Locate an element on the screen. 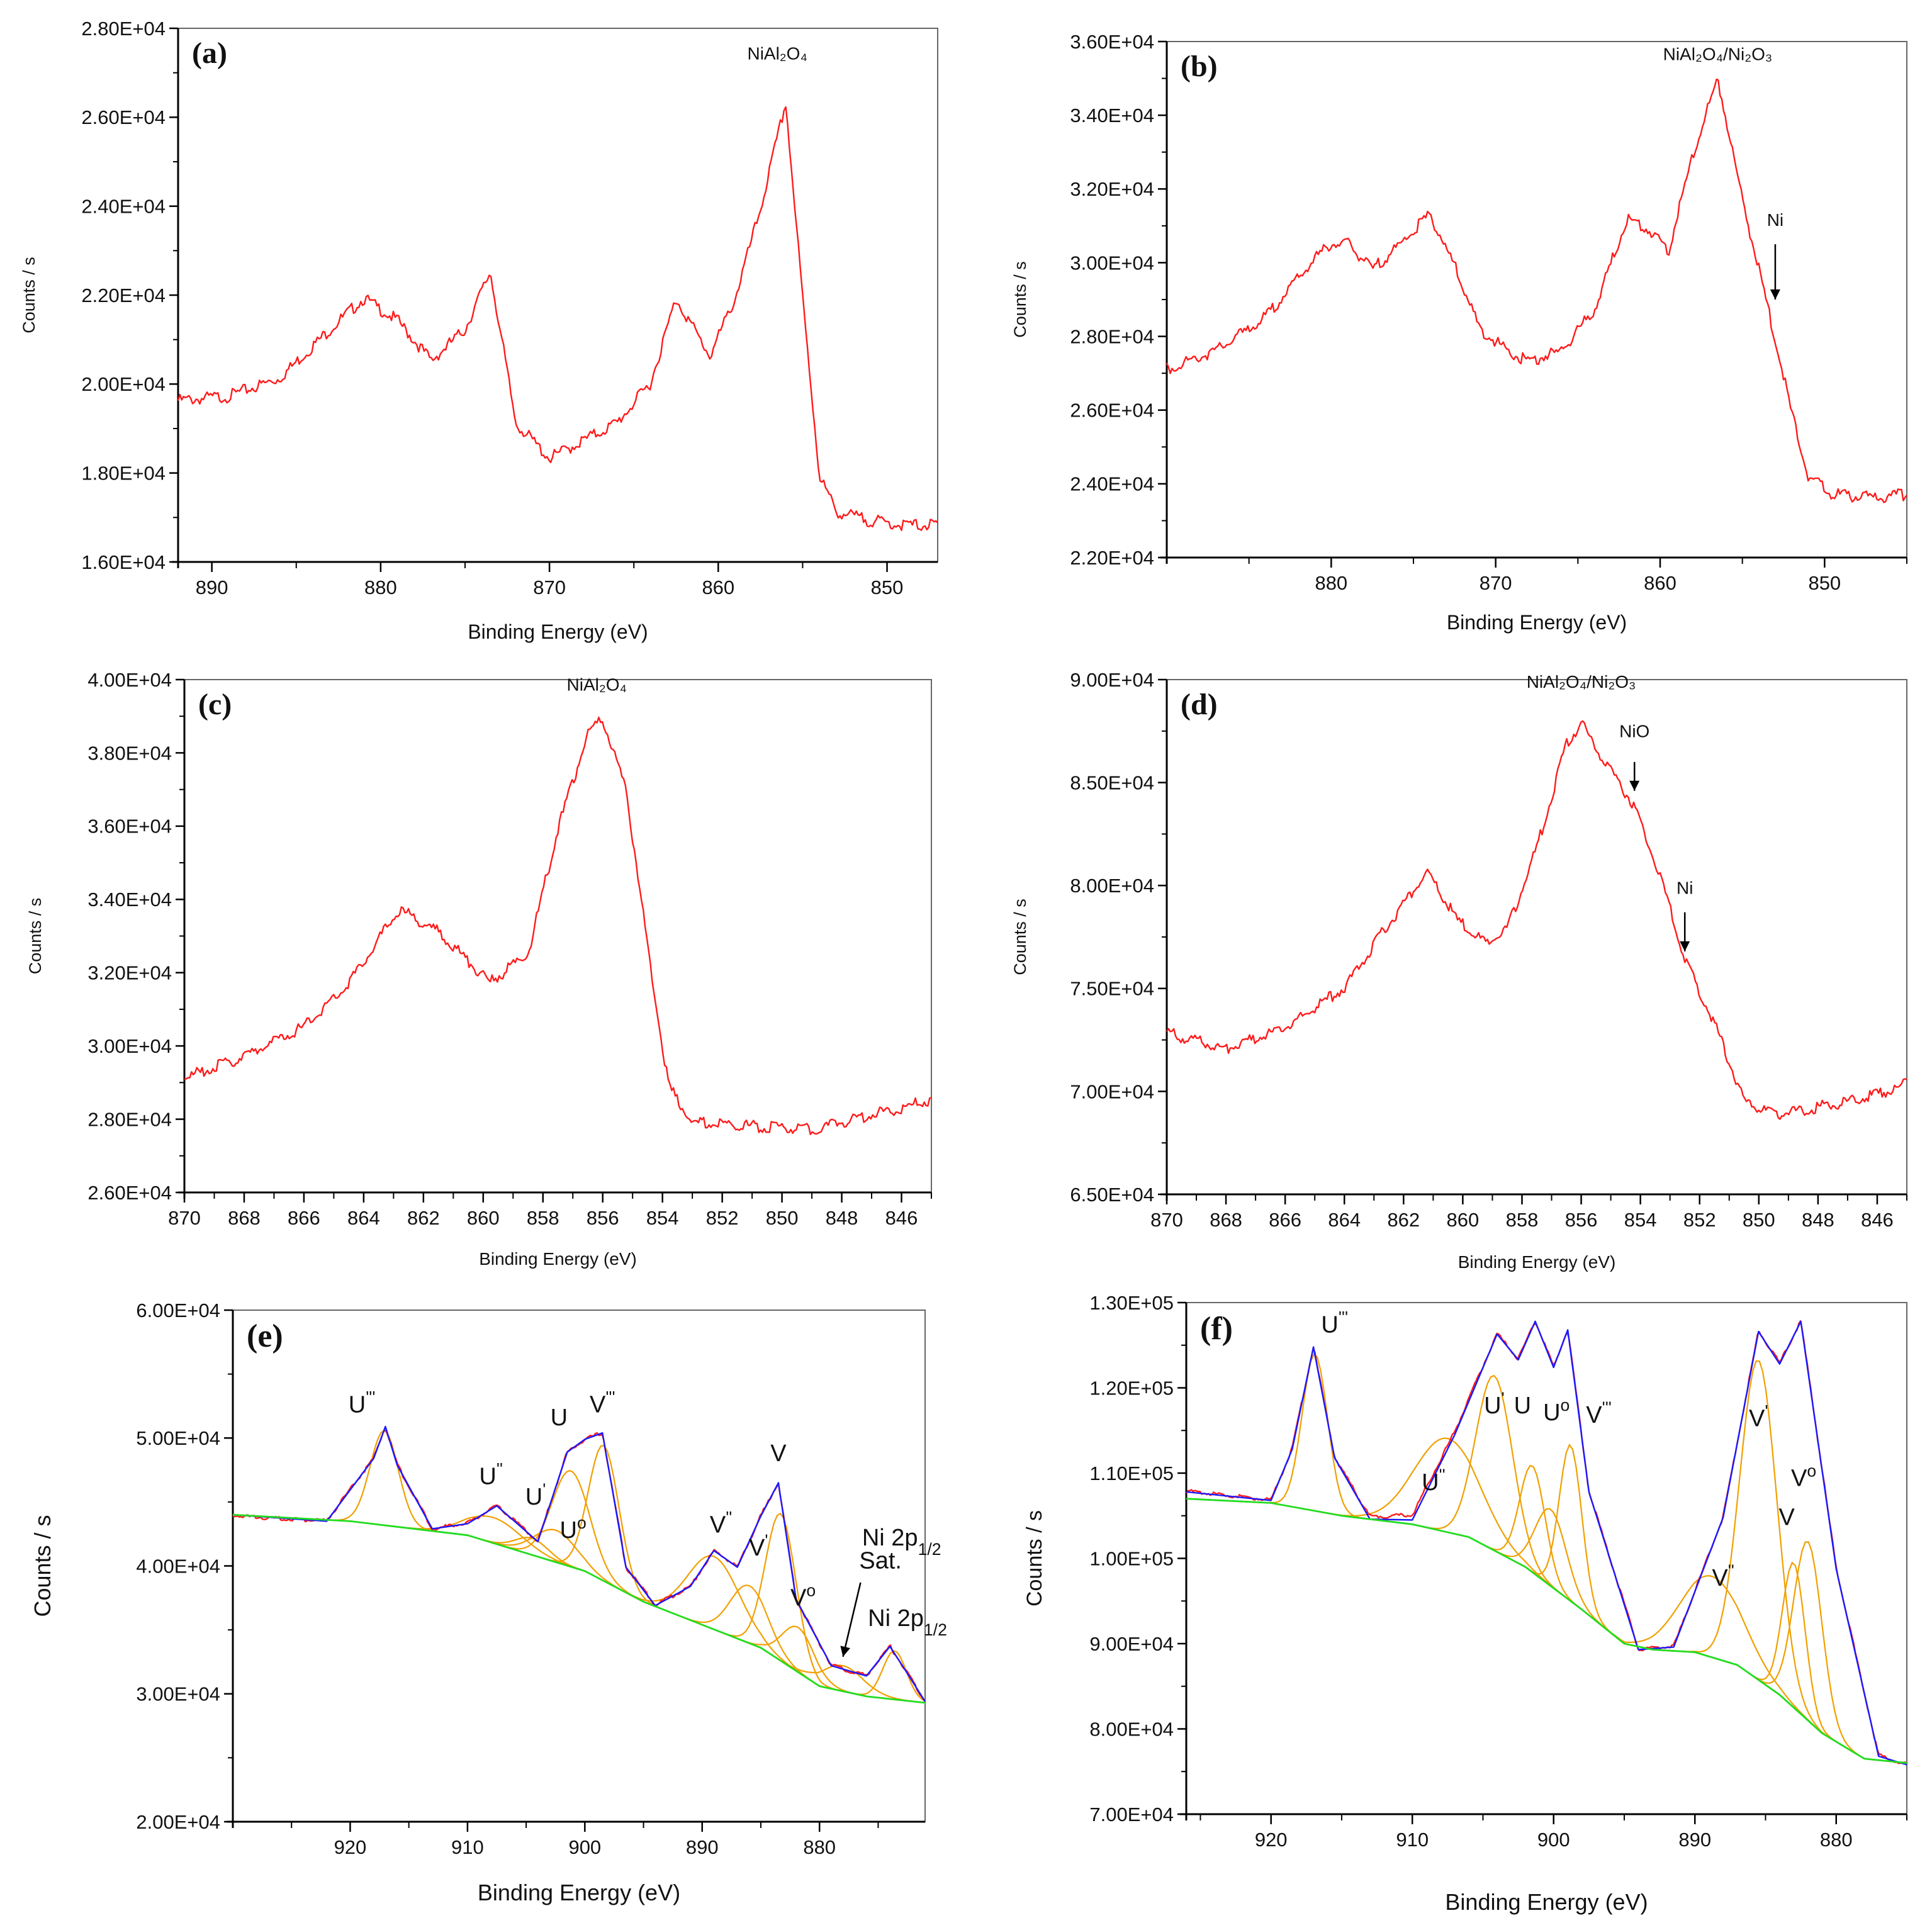 This screenshot has width=1932, height=1918. y-tick-label: 2.40E+04 is located at coordinates (123, 207).